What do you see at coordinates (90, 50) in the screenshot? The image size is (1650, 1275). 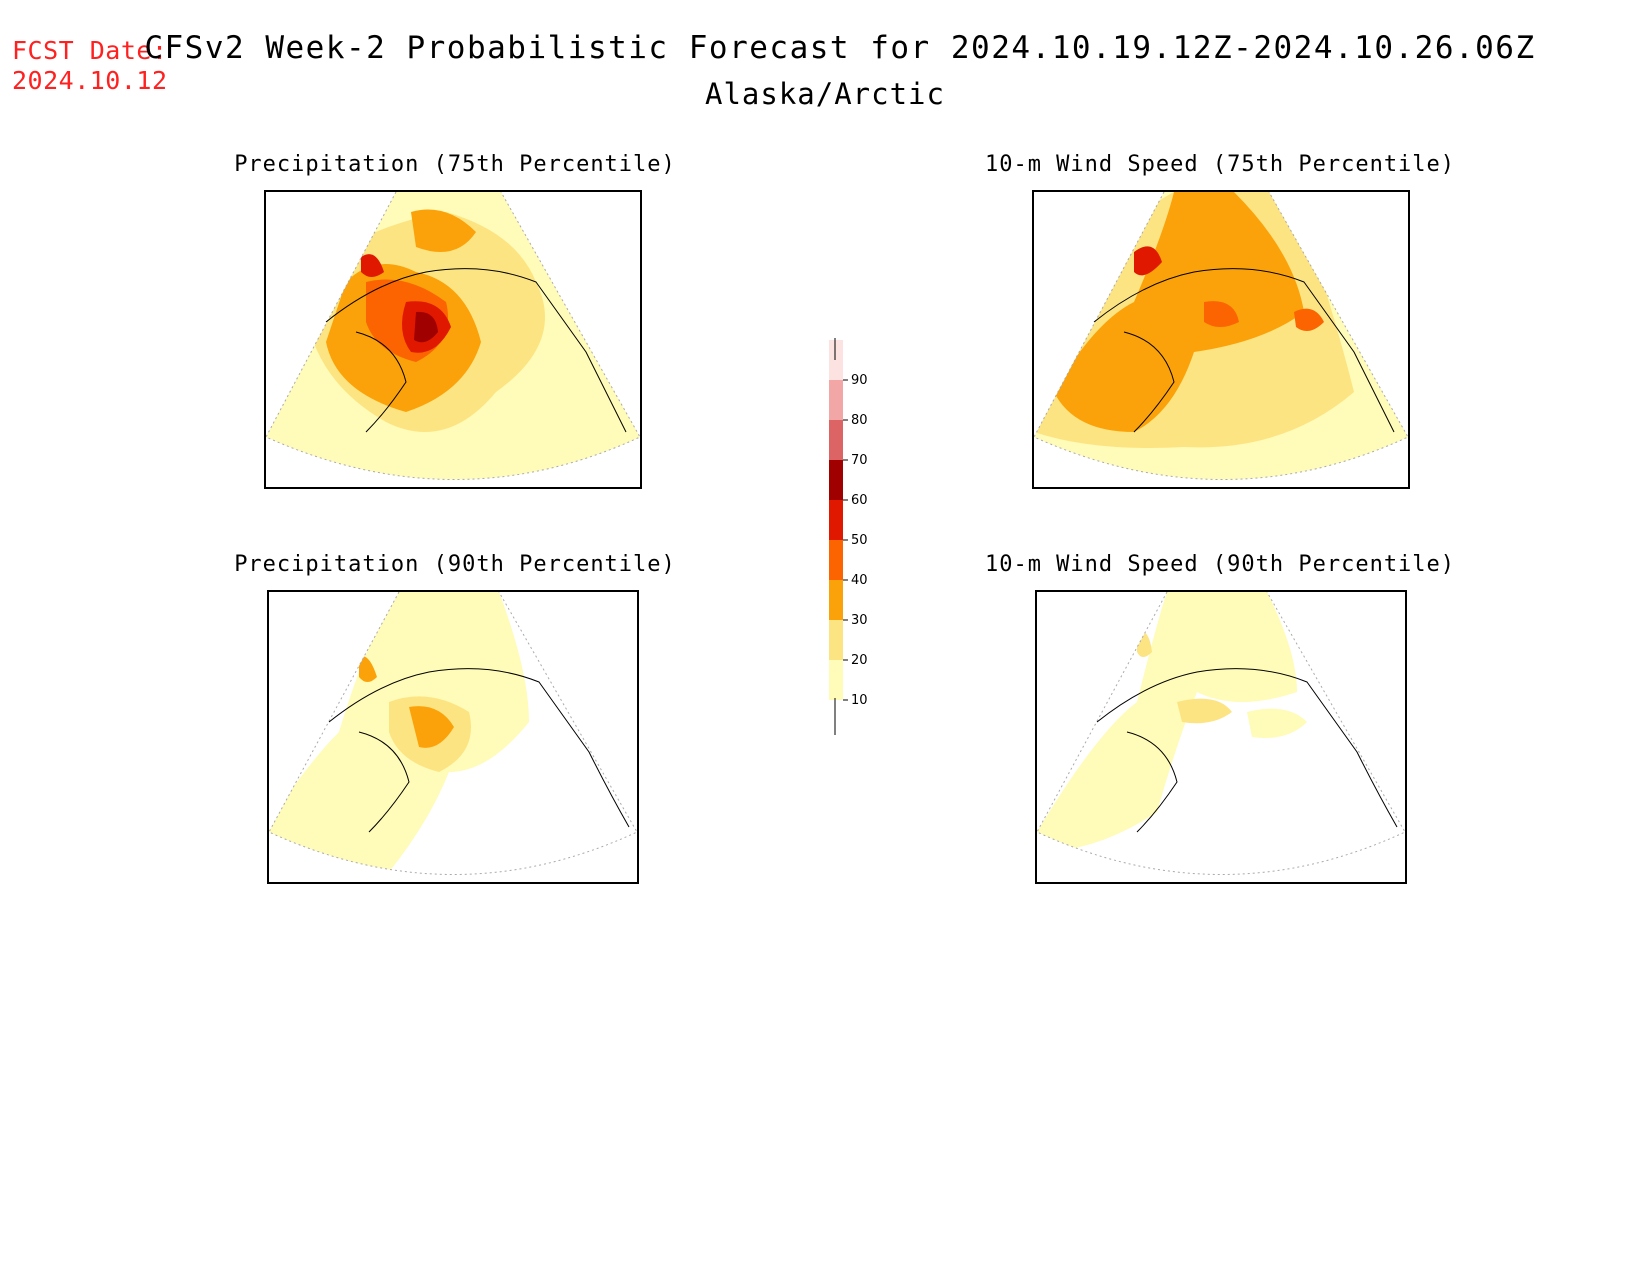 I see `forecast-date-label: FCST Date:` at bounding box center [90, 50].